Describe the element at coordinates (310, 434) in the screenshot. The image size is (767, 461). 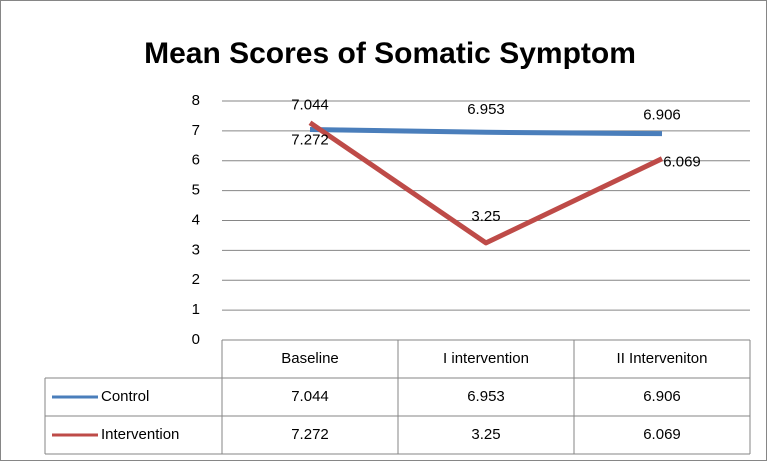
I see `table-cell: 7.272` at that location.